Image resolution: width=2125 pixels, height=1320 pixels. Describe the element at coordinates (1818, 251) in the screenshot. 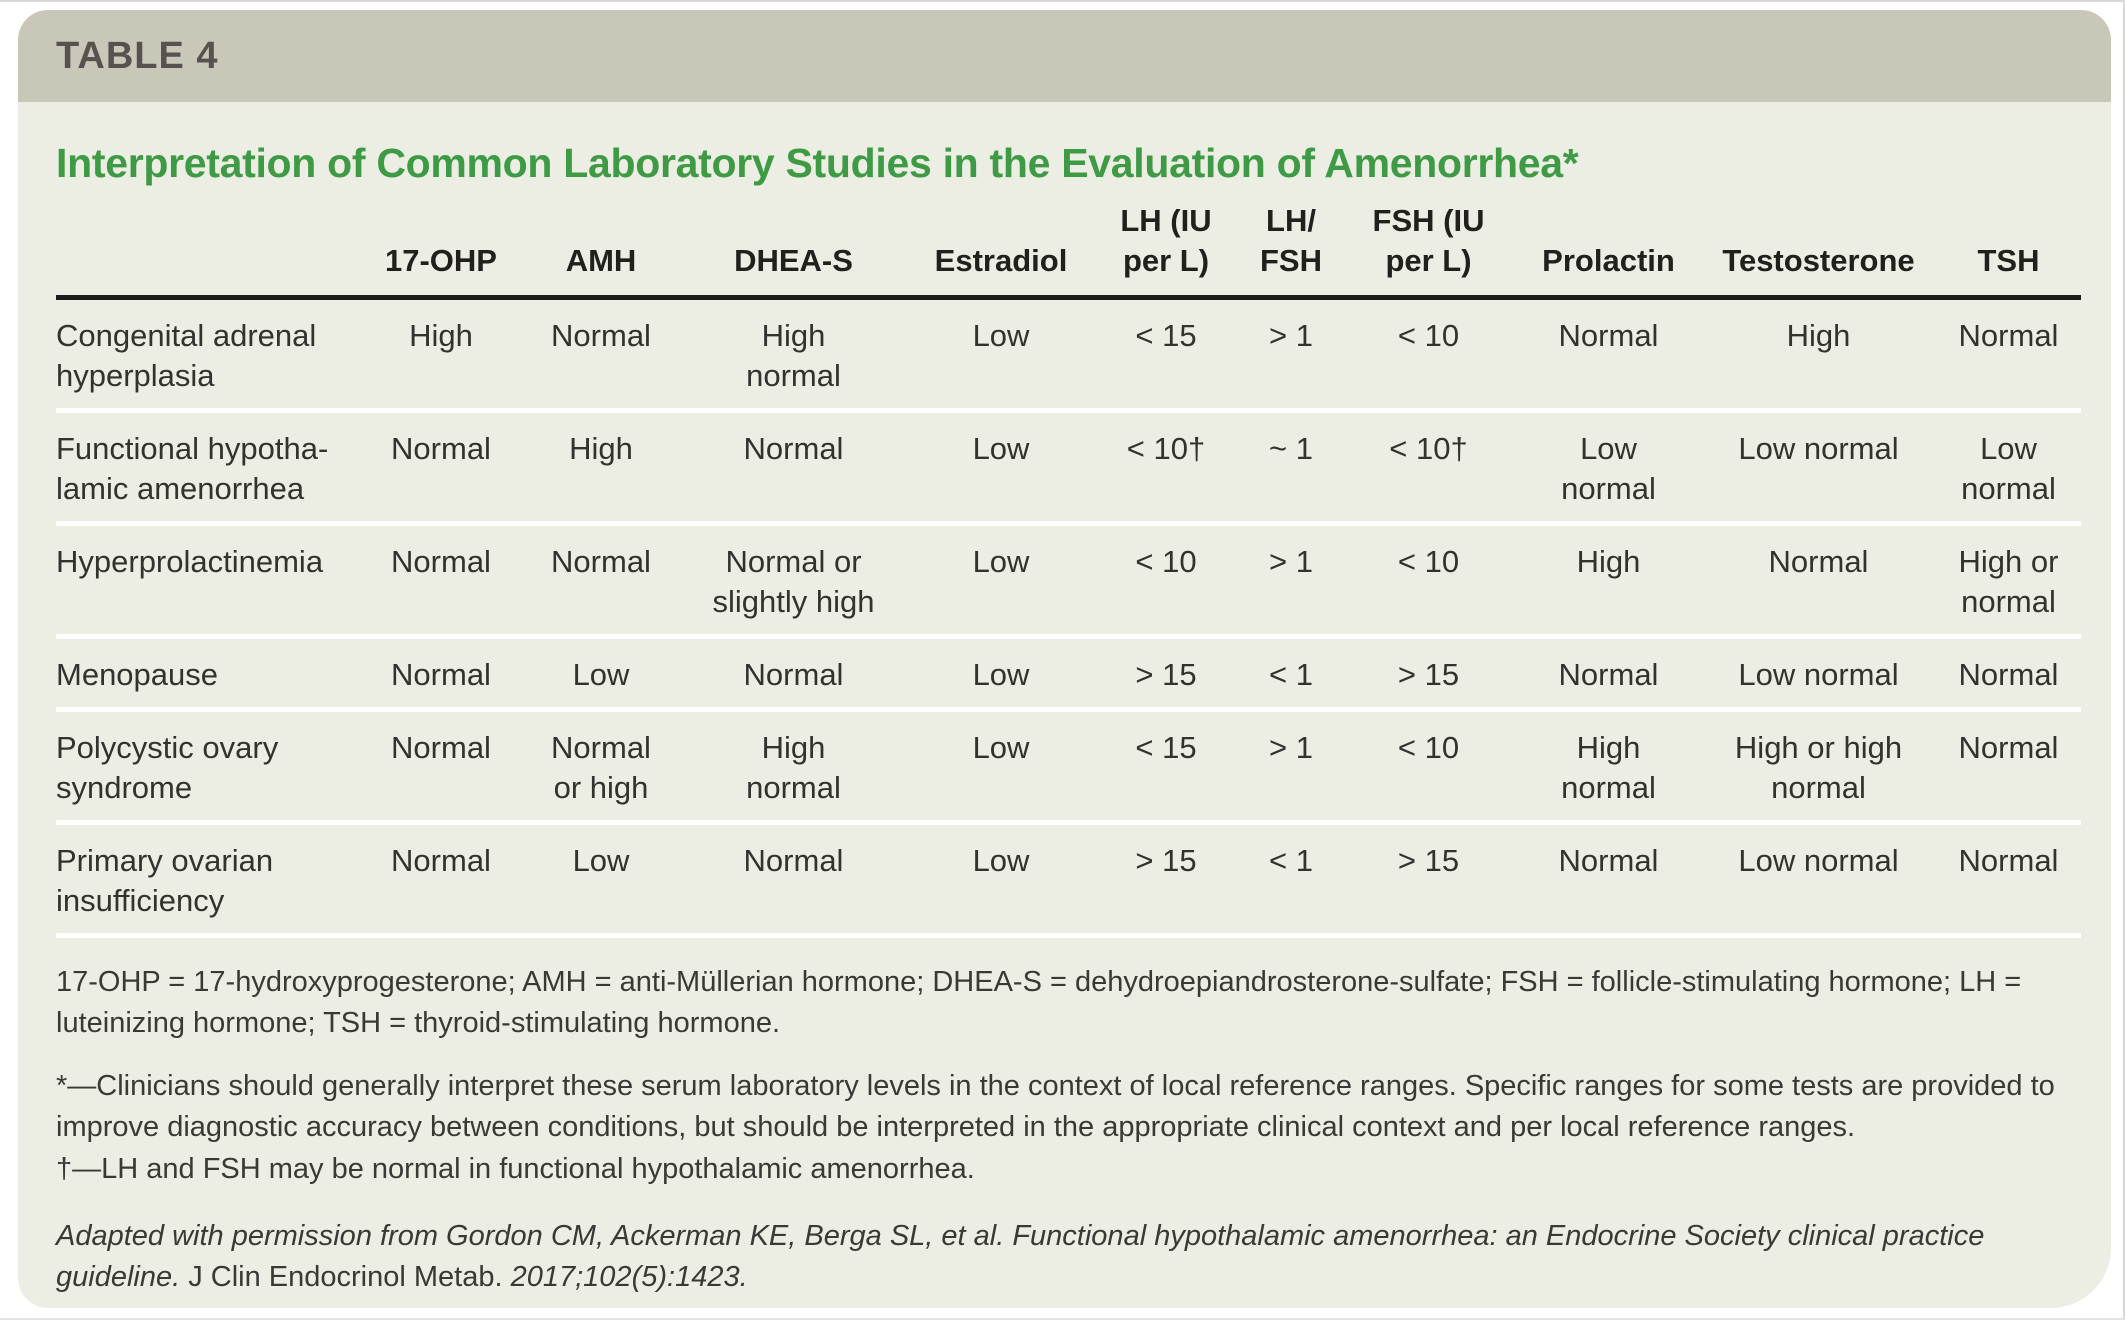

I see `column-header-testosterone: Testosterone` at that location.